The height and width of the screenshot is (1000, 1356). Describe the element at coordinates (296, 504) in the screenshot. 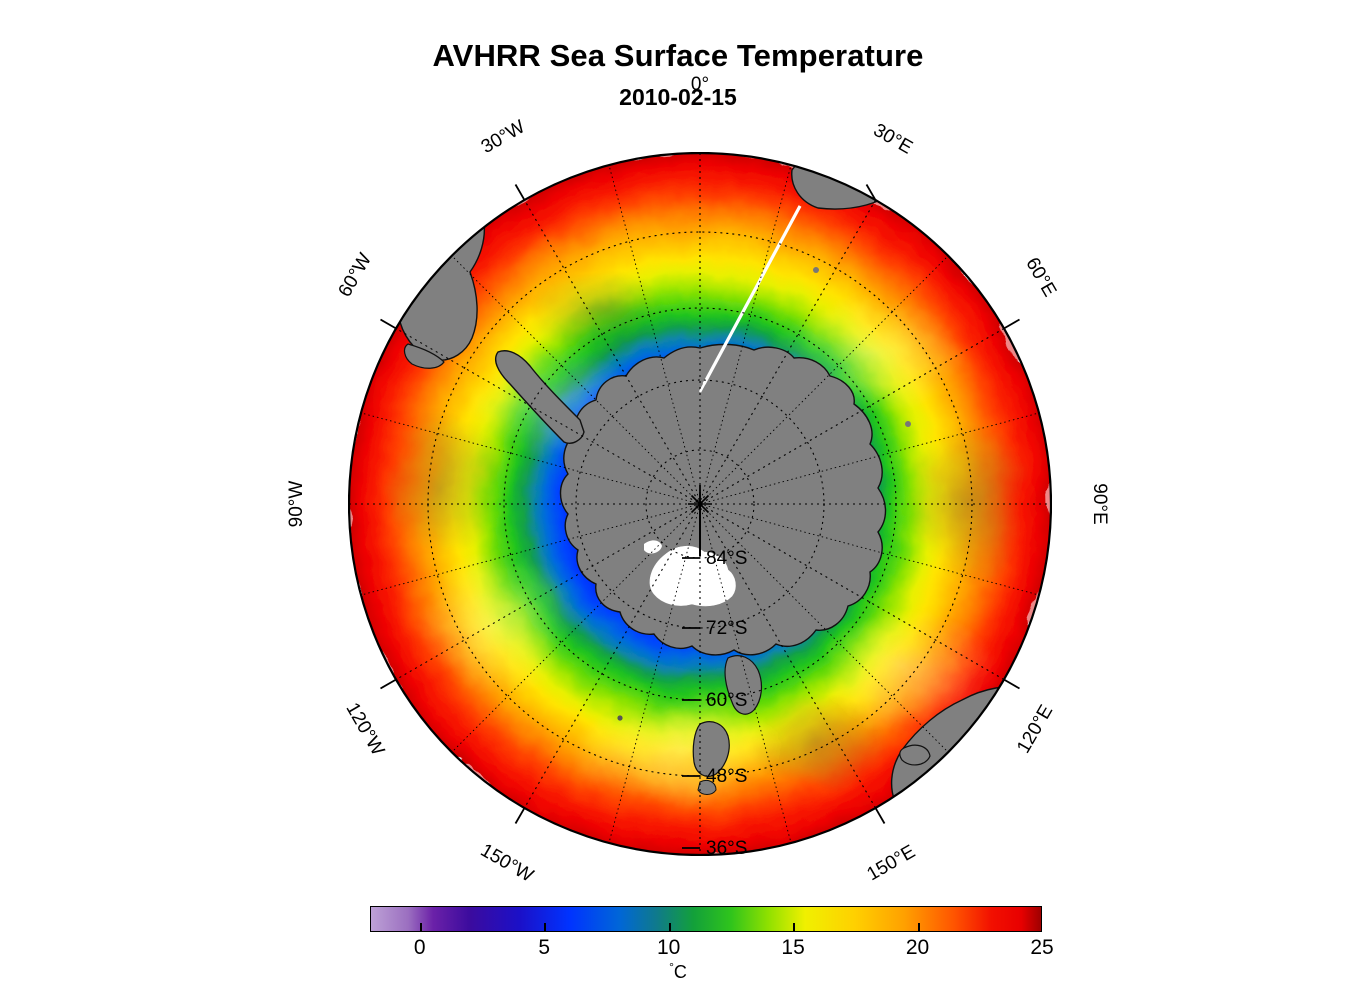

I see `lon-label-90w: 90°W` at that location.